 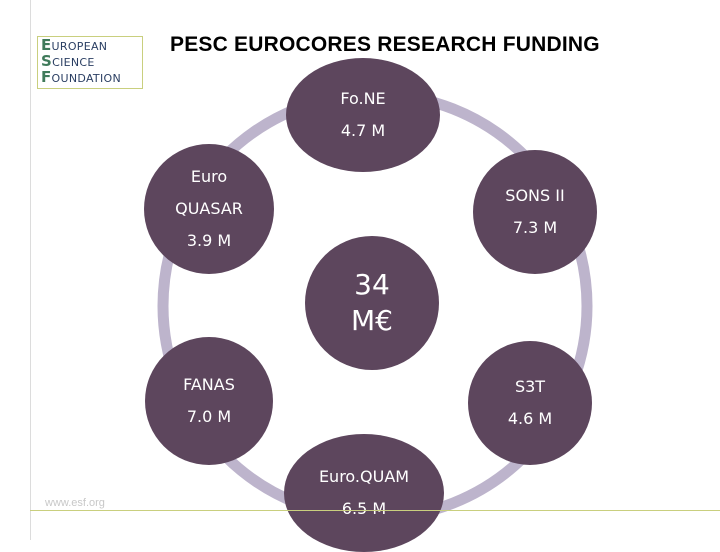 What do you see at coordinates (530, 403) in the screenshot?
I see `node-s3t: S3T 4.6 M` at bounding box center [530, 403].